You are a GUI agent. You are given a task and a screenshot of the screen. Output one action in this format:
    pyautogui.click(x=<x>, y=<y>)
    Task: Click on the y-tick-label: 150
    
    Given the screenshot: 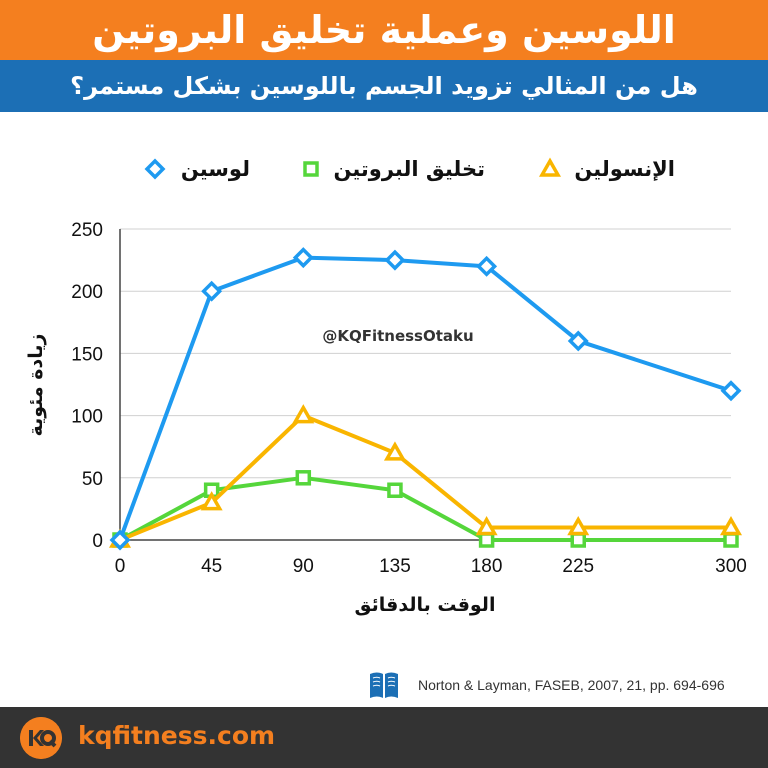 What is the action you would take?
    pyautogui.click(x=87, y=354)
    